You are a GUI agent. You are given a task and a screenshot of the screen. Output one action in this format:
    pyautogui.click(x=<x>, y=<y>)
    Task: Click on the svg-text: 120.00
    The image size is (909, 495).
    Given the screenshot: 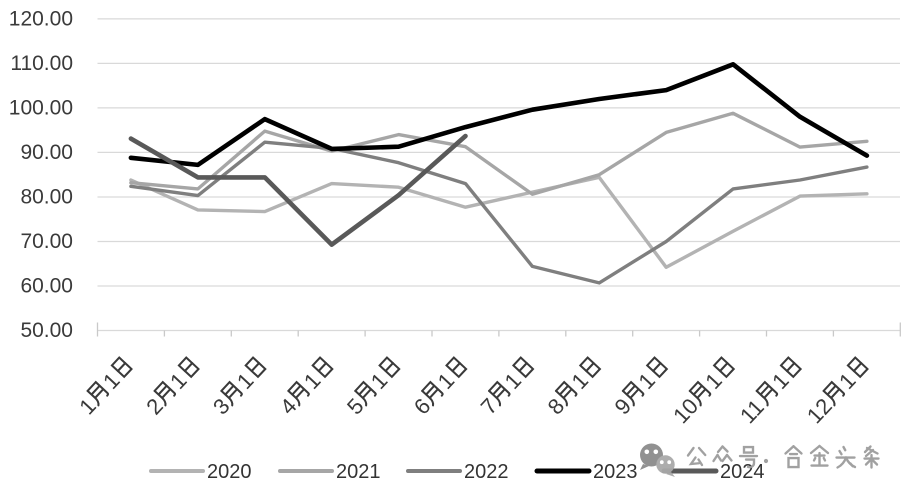 What is the action you would take?
    pyautogui.click(x=41, y=18)
    